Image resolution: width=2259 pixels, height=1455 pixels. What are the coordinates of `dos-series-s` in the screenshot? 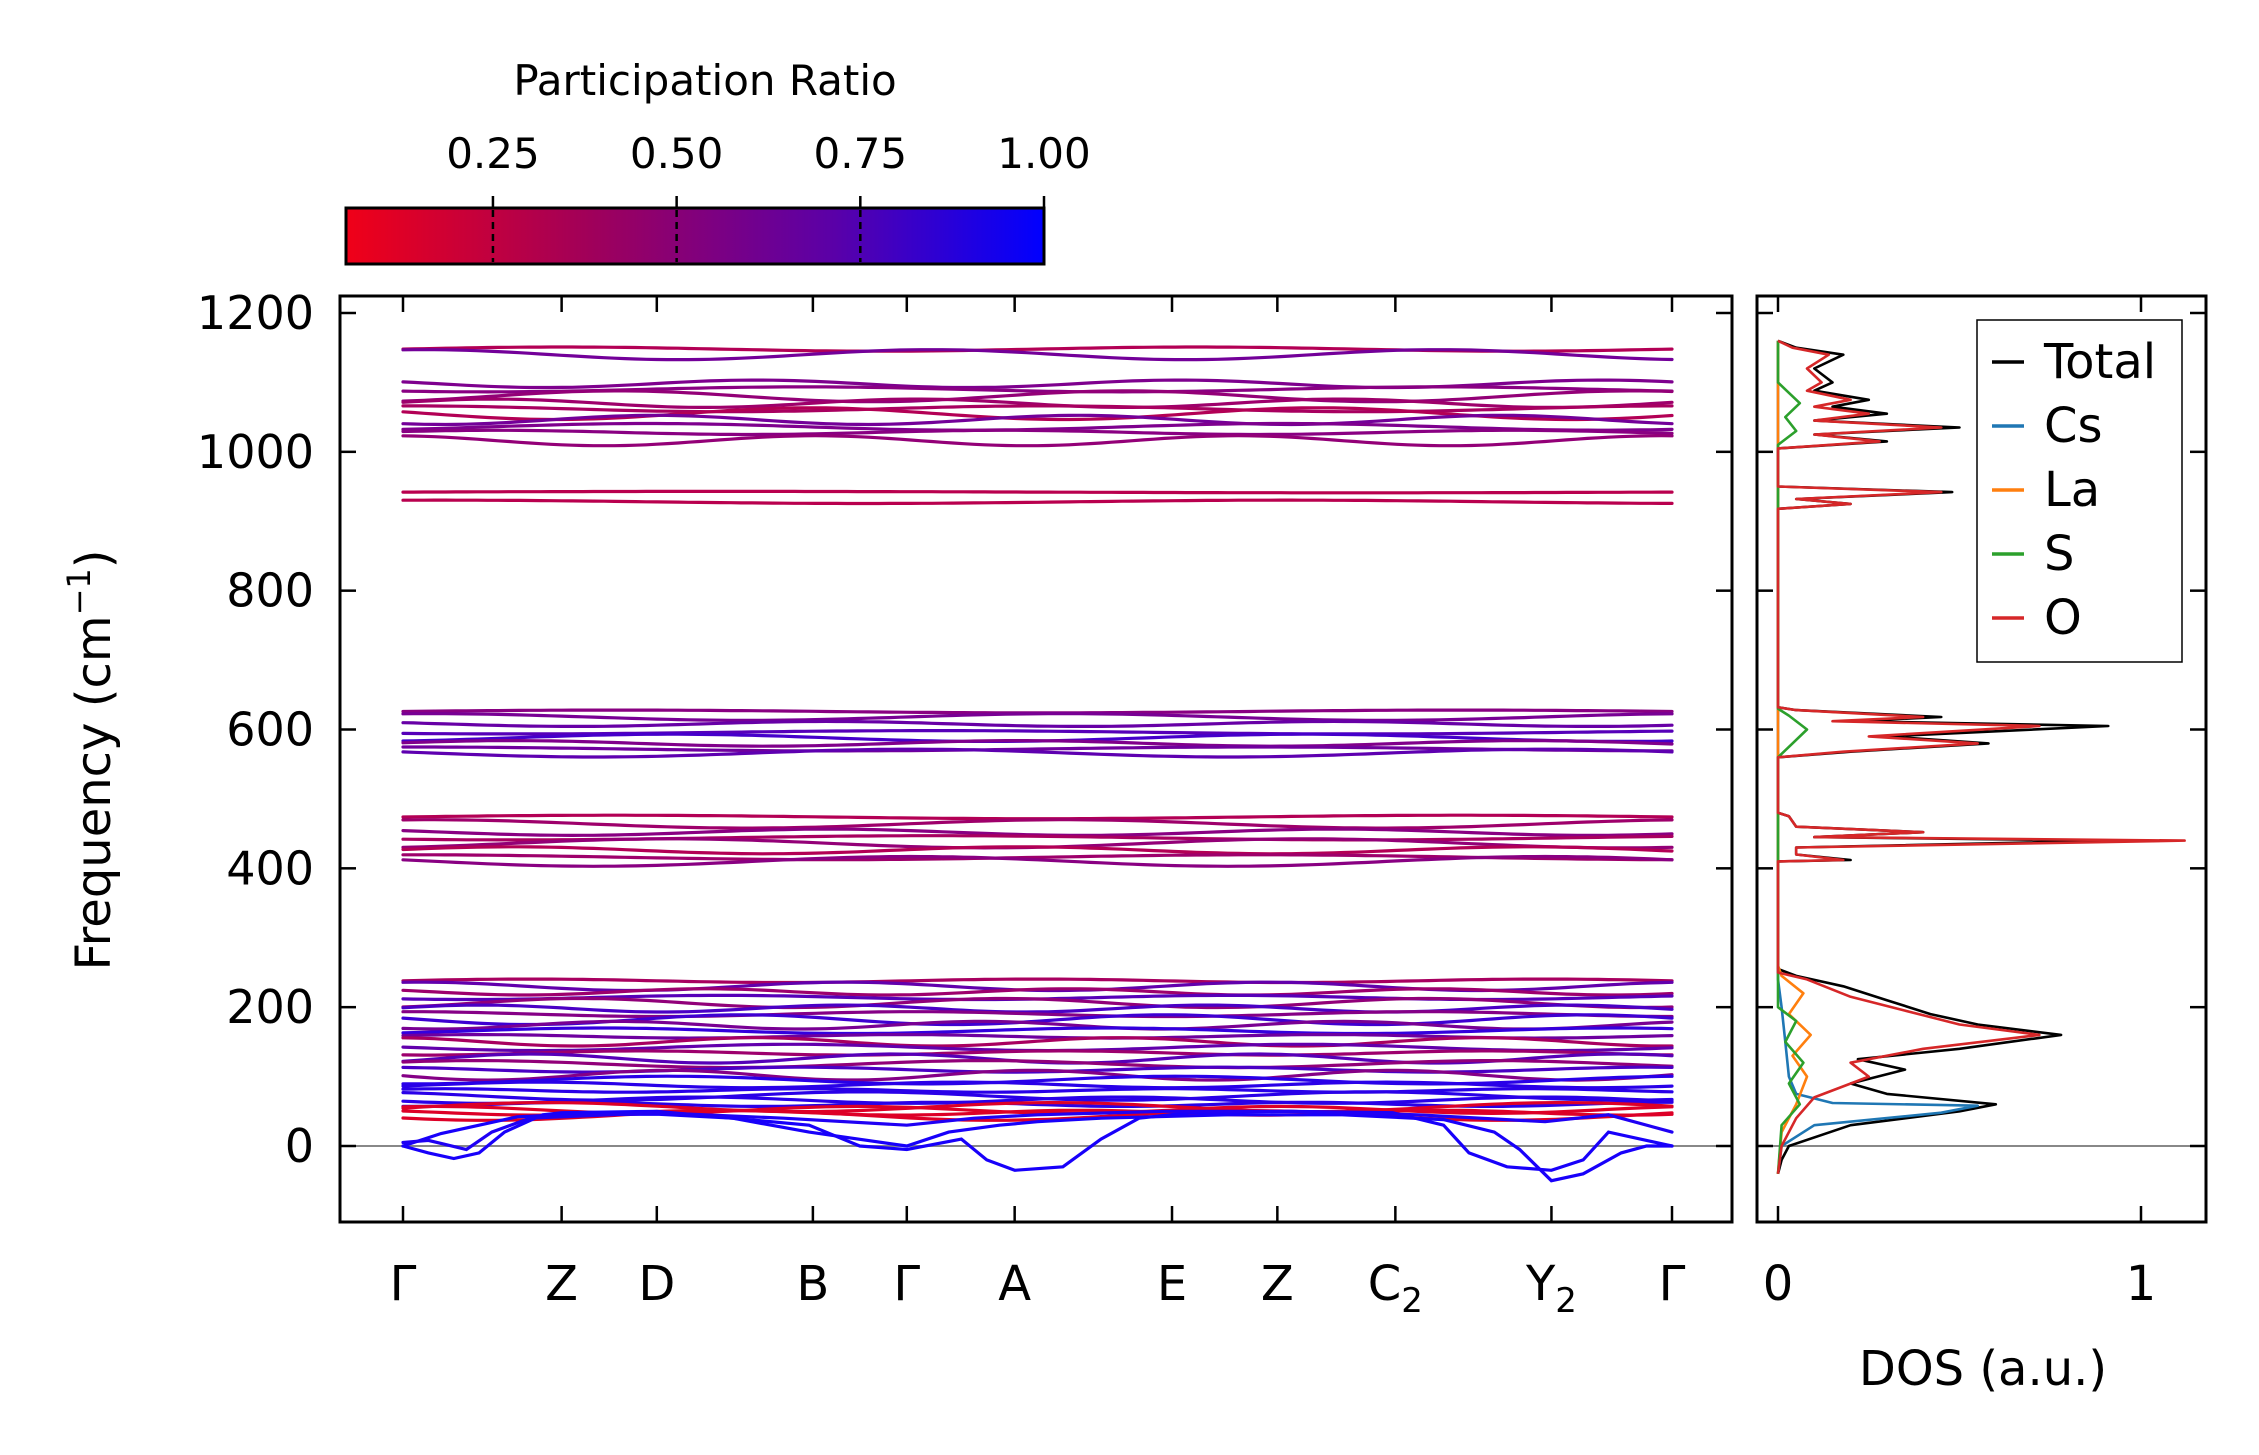 It's located at (1792, 757).